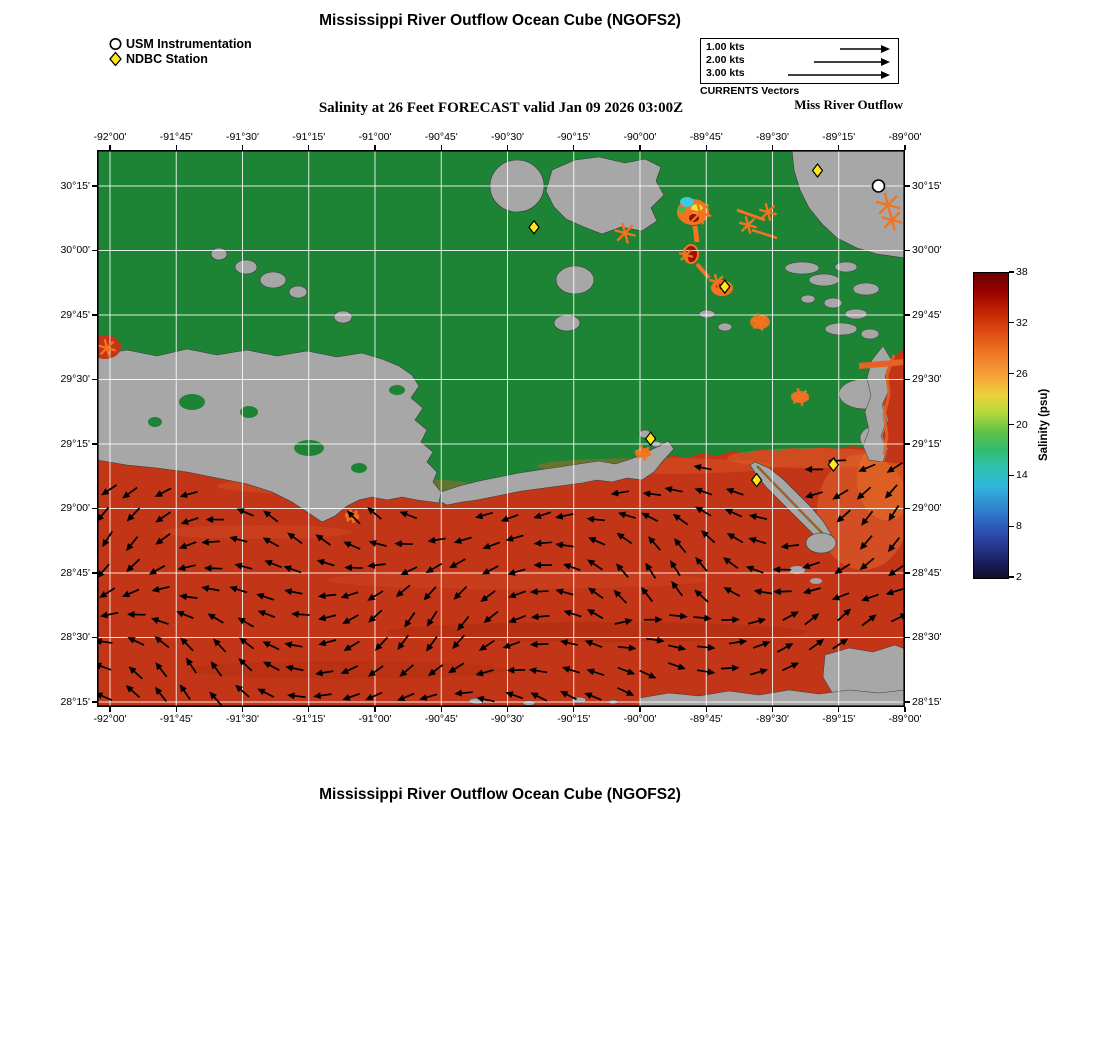  I want to click on lat-tick-label-left: 30°00', so click(75, 250).